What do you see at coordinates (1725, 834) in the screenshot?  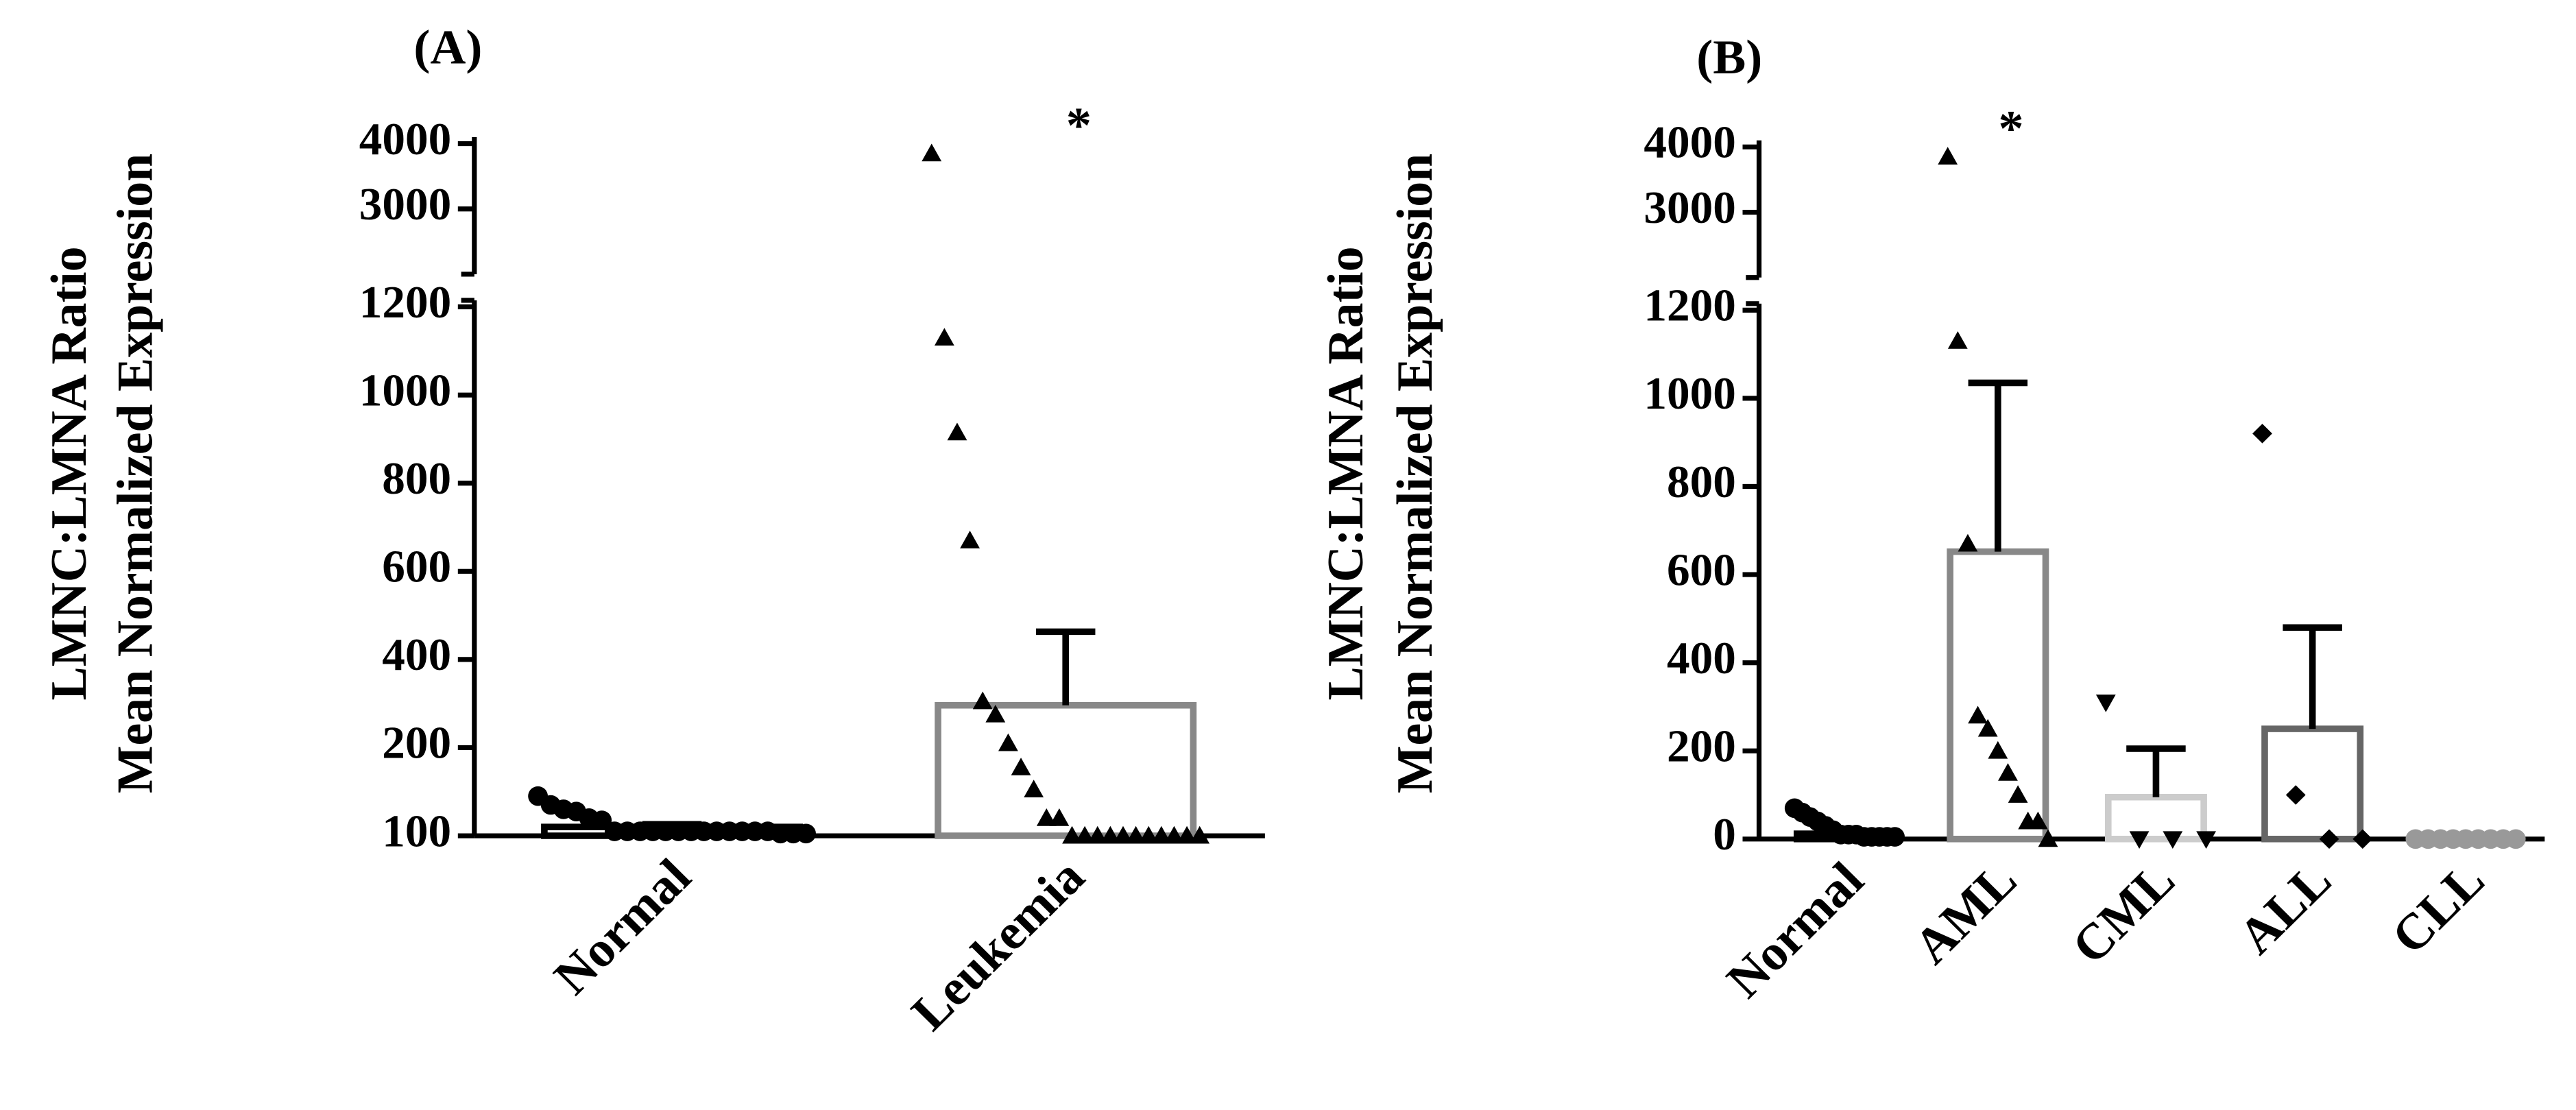 I see `y-tick-label: 0` at bounding box center [1725, 834].